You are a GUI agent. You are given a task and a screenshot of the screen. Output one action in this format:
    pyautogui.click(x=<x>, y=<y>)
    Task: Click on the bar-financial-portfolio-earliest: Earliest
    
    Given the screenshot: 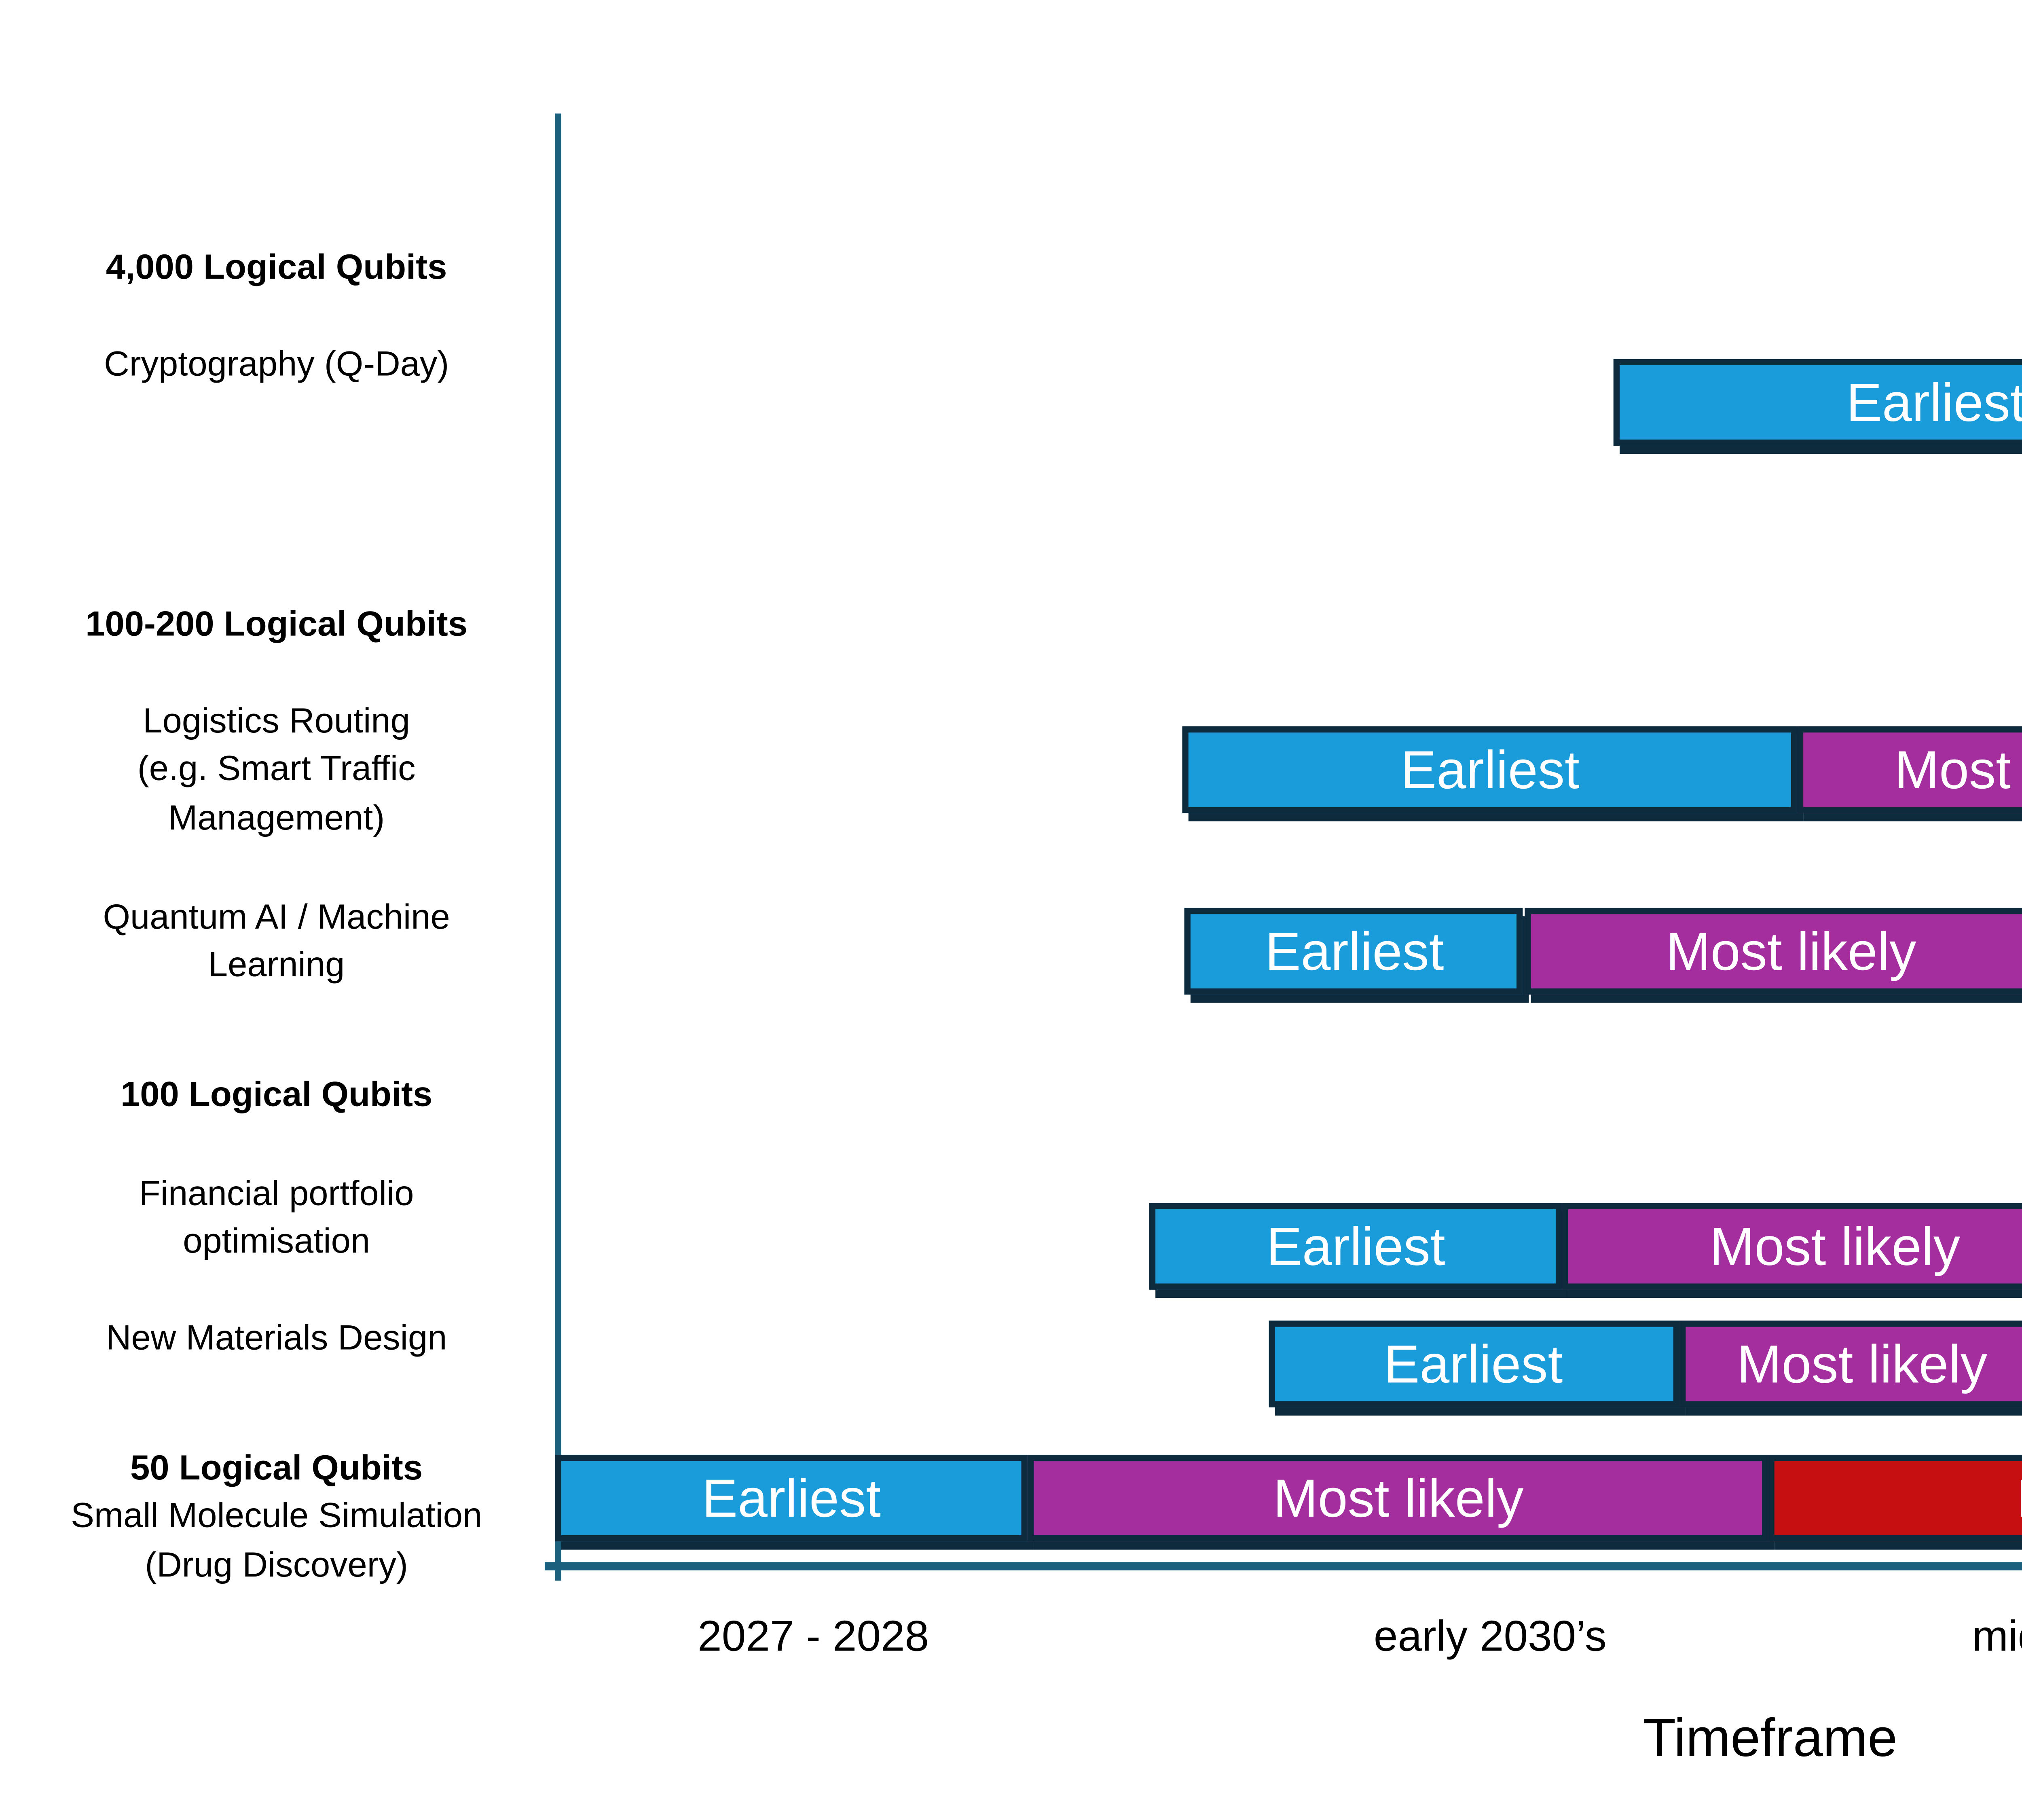 What is the action you would take?
    pyautogui.click(x=1356, y=1246)
    